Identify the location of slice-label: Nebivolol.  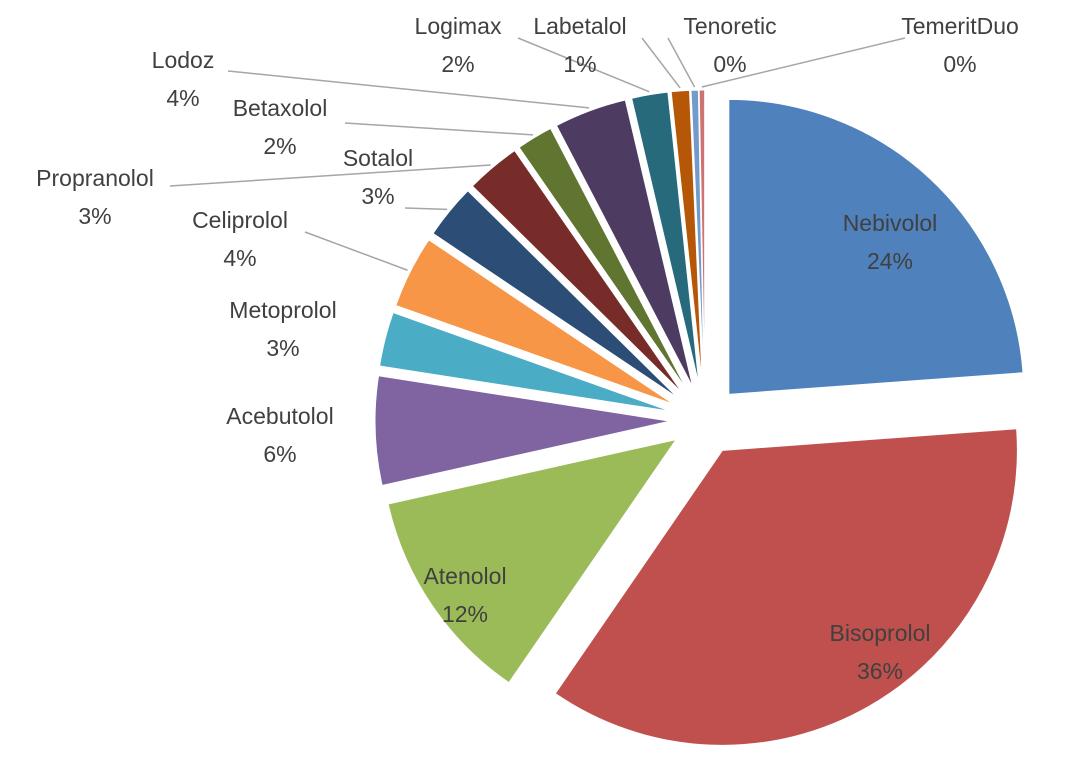
(890, 223).